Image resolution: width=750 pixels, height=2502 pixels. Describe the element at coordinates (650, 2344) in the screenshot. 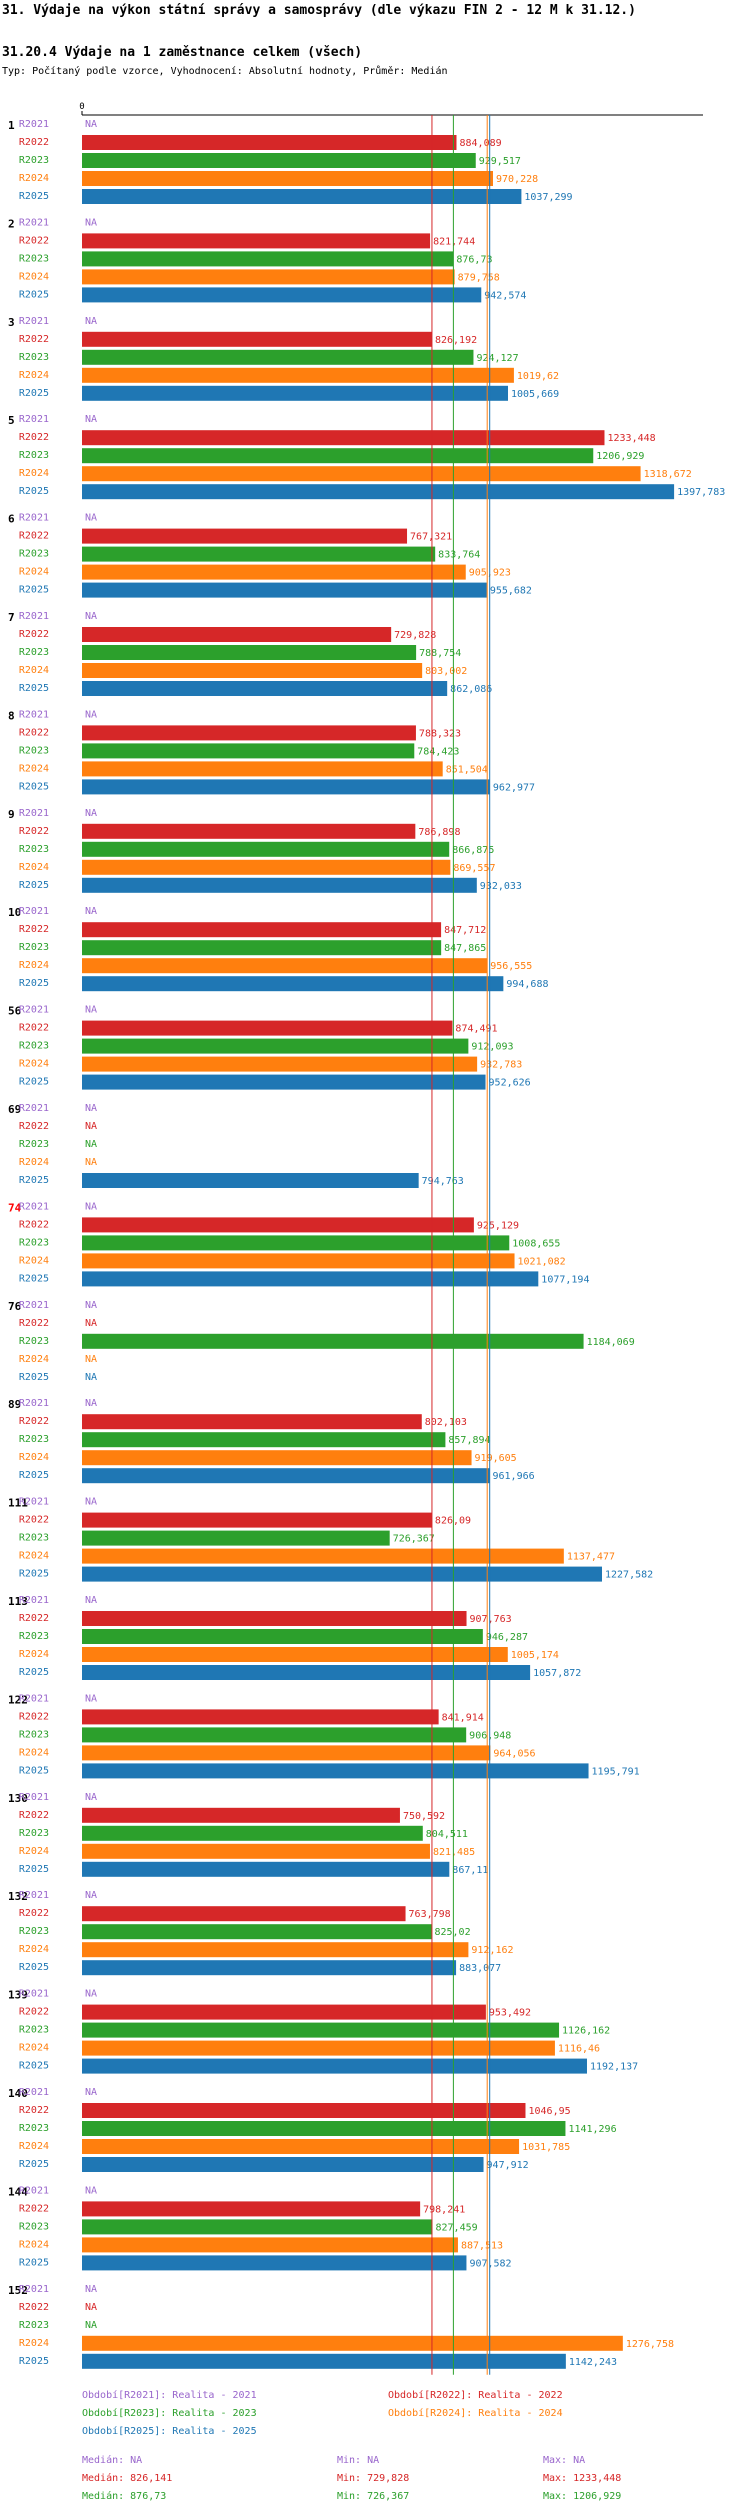

I see `data-label: 1276,758` at that location.